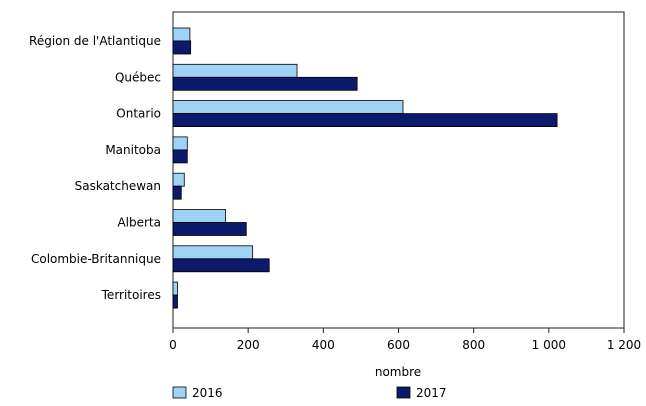 The image size is (646, 406). What do you see at coordinates (323, 345) in the screenshot?
I see `x-tick-label-2: 400` at bounding box center [323, 345].